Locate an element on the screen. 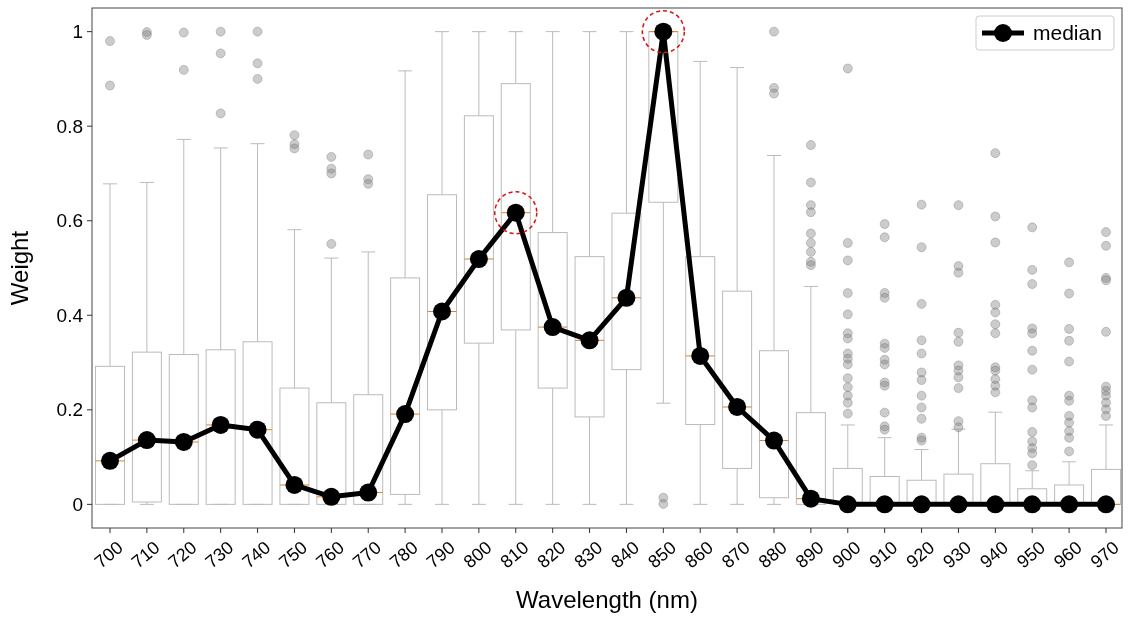  x-tick-label: 800 is located at coordinates (477, 555).